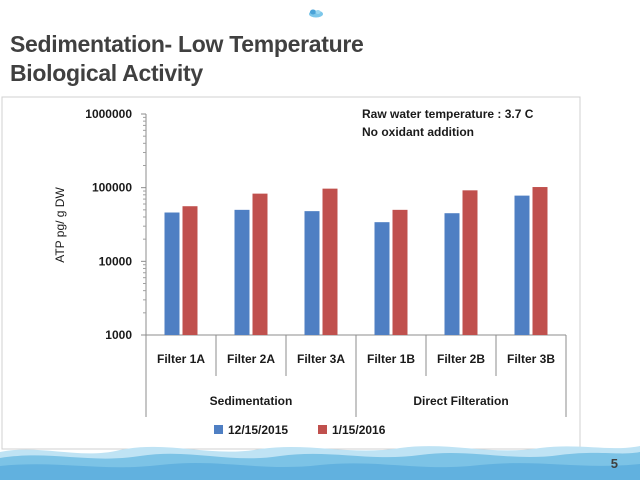  What do you see at coordinates (108, 114) in the screenshot?
I see `y-tick-label: 1000000` at bounding box center [108, 114].